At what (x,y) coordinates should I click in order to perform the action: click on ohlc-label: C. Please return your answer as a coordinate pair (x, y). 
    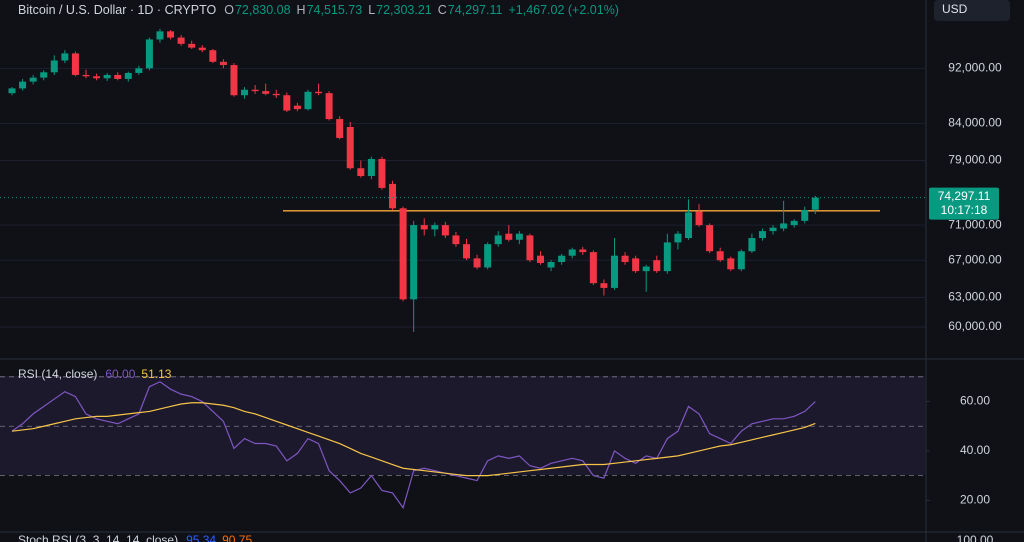
    Looking at the image, I should click on (442, 10).